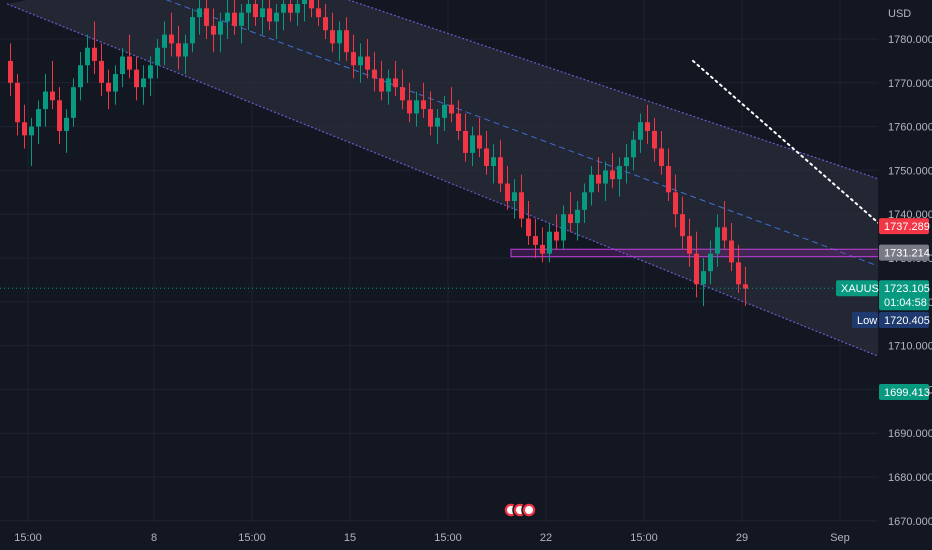 Image resolution: width=932 pixels, height=550 pixels. What do you see at coordinates (520, 510) in the screenshot?
I see `economic-events` at bounding box center [520, 510].